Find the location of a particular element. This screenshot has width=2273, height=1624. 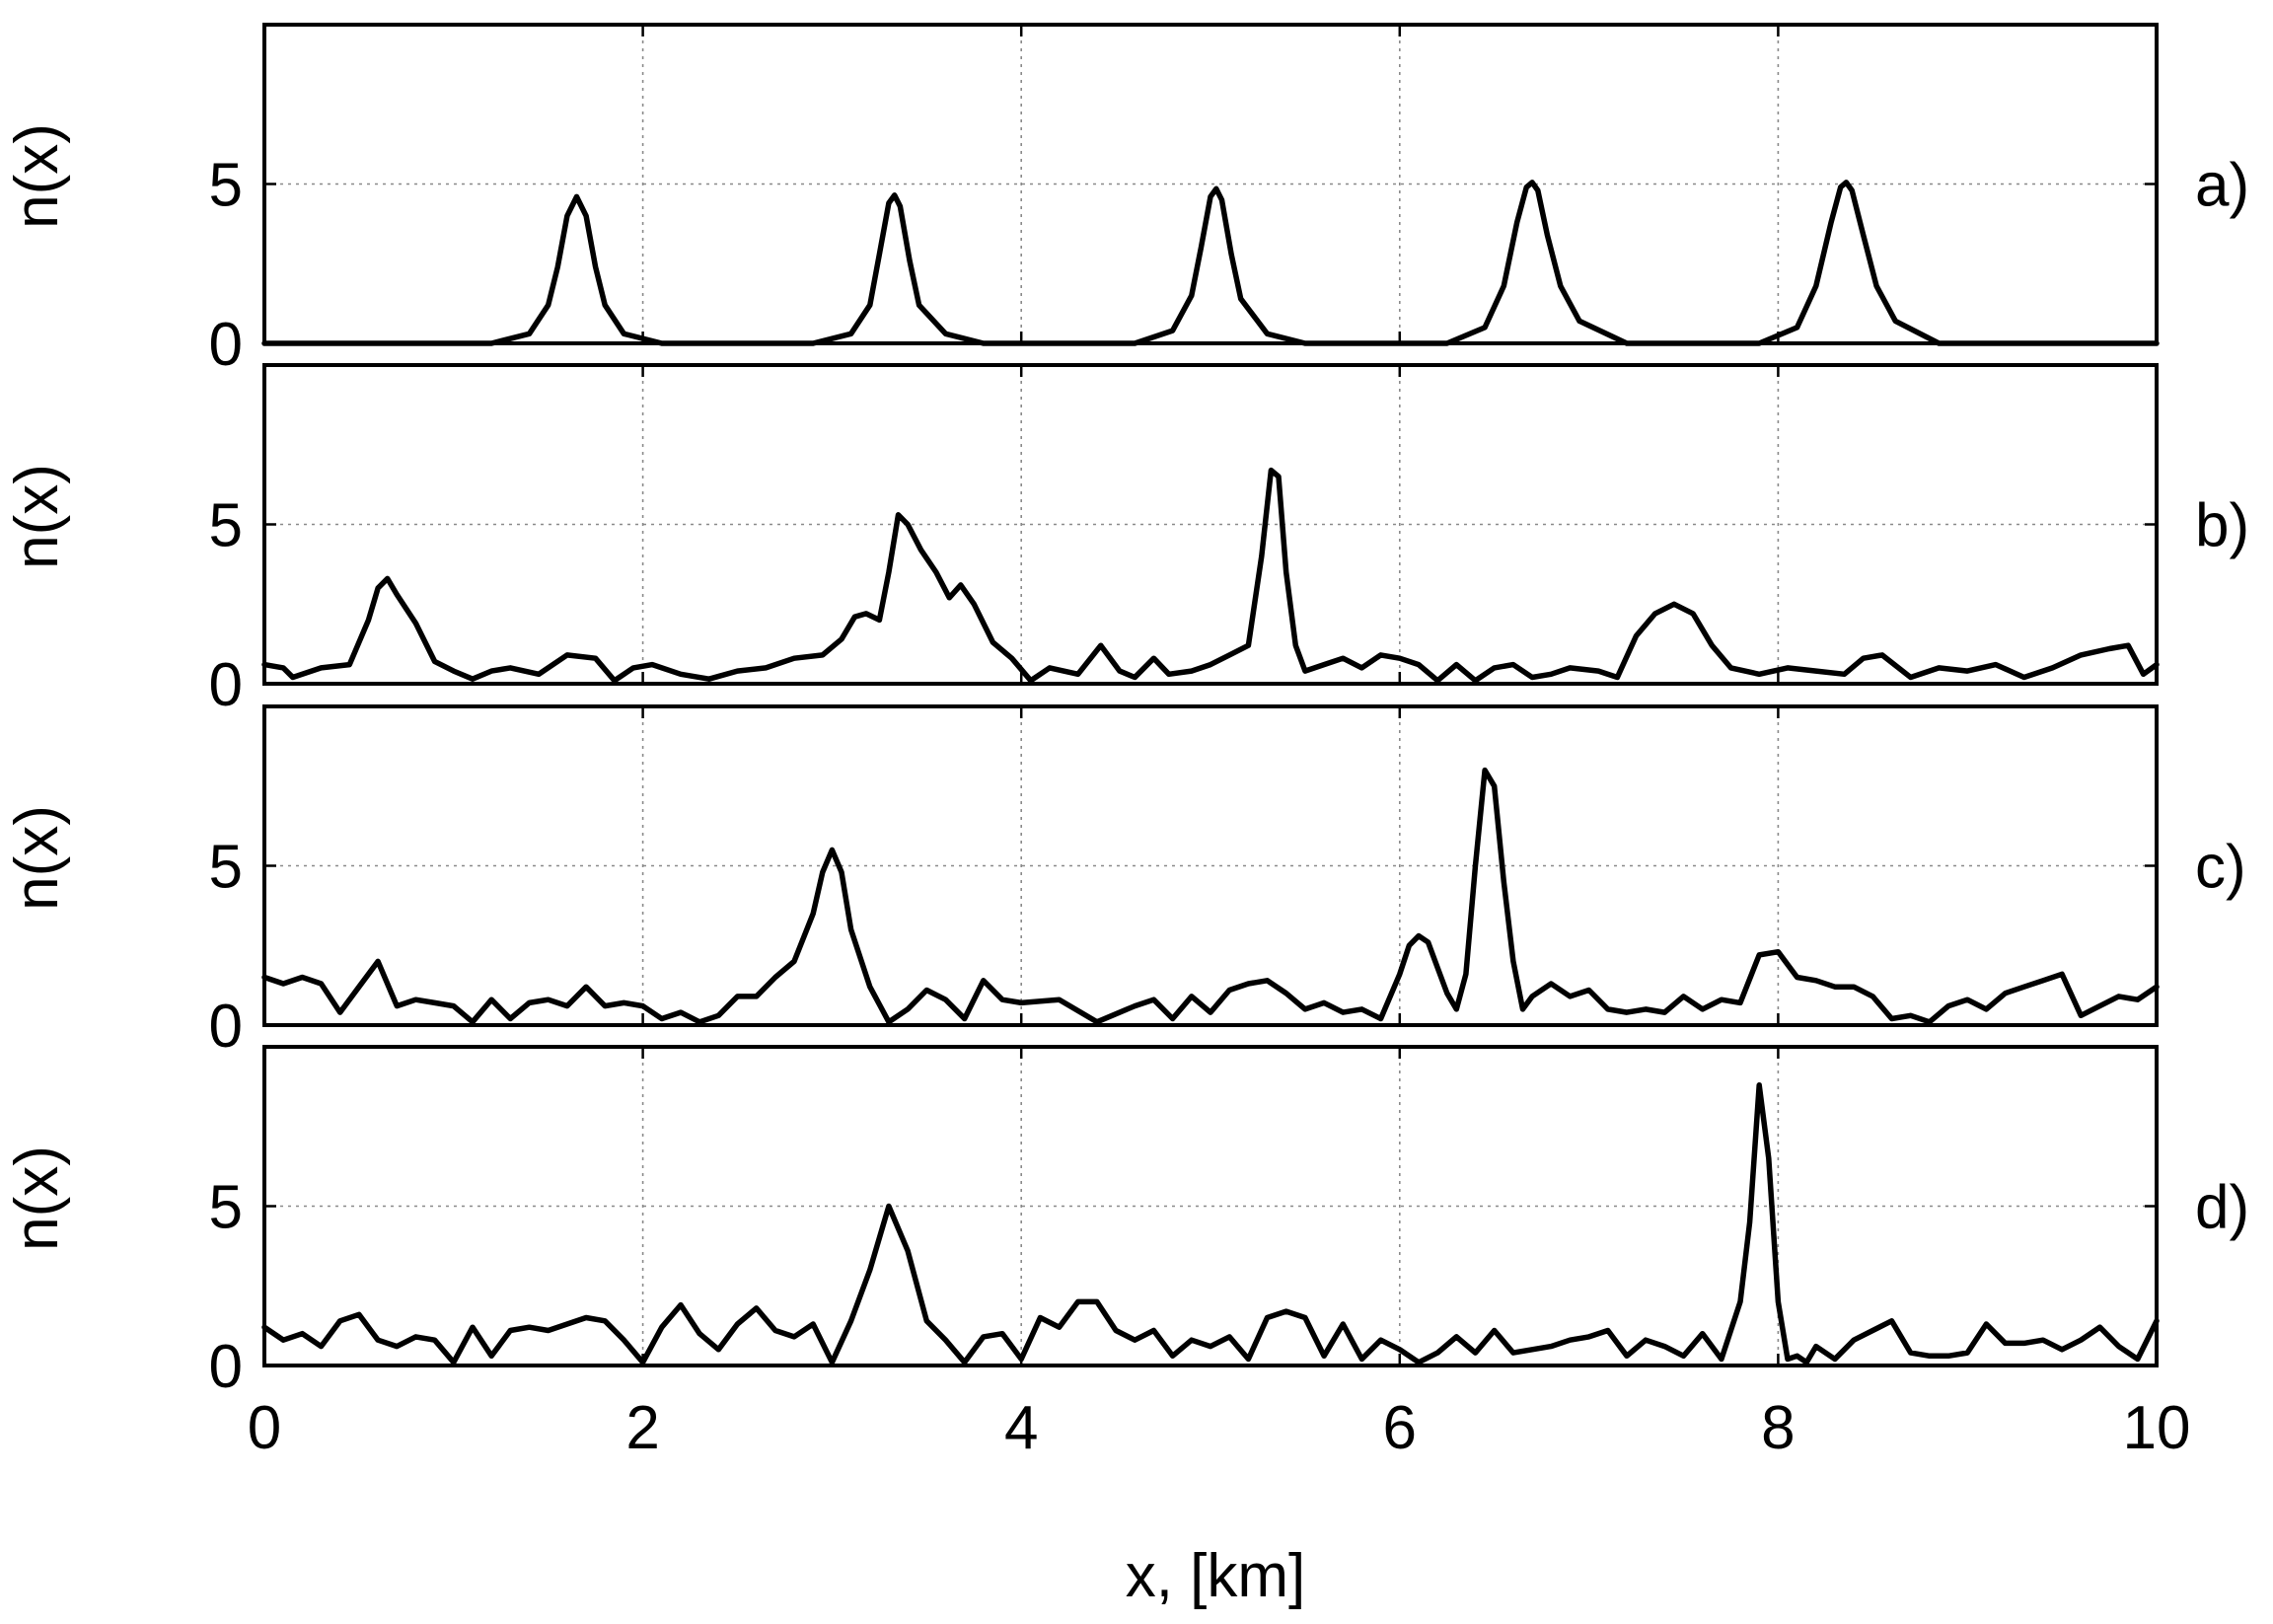

panel-tag-label: d) is located at coordinates (2222, 1208).